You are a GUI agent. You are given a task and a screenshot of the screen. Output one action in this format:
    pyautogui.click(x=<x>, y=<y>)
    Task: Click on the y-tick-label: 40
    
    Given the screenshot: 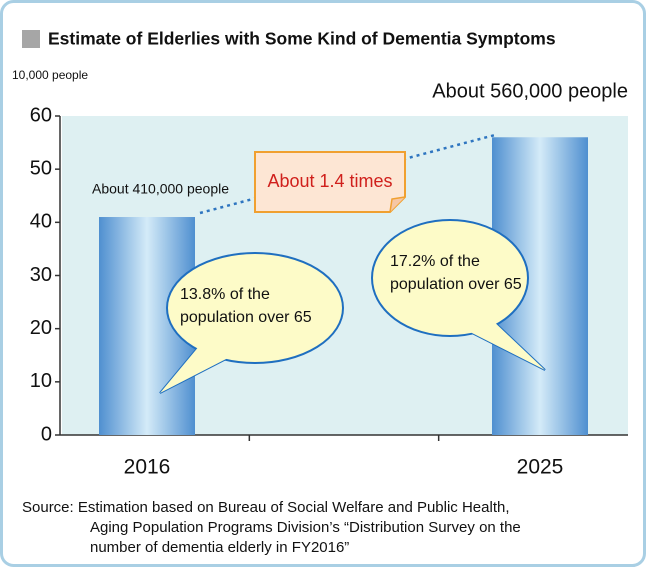 What is the action you would take?
    pyautogui.click(x=41, y=222)
    